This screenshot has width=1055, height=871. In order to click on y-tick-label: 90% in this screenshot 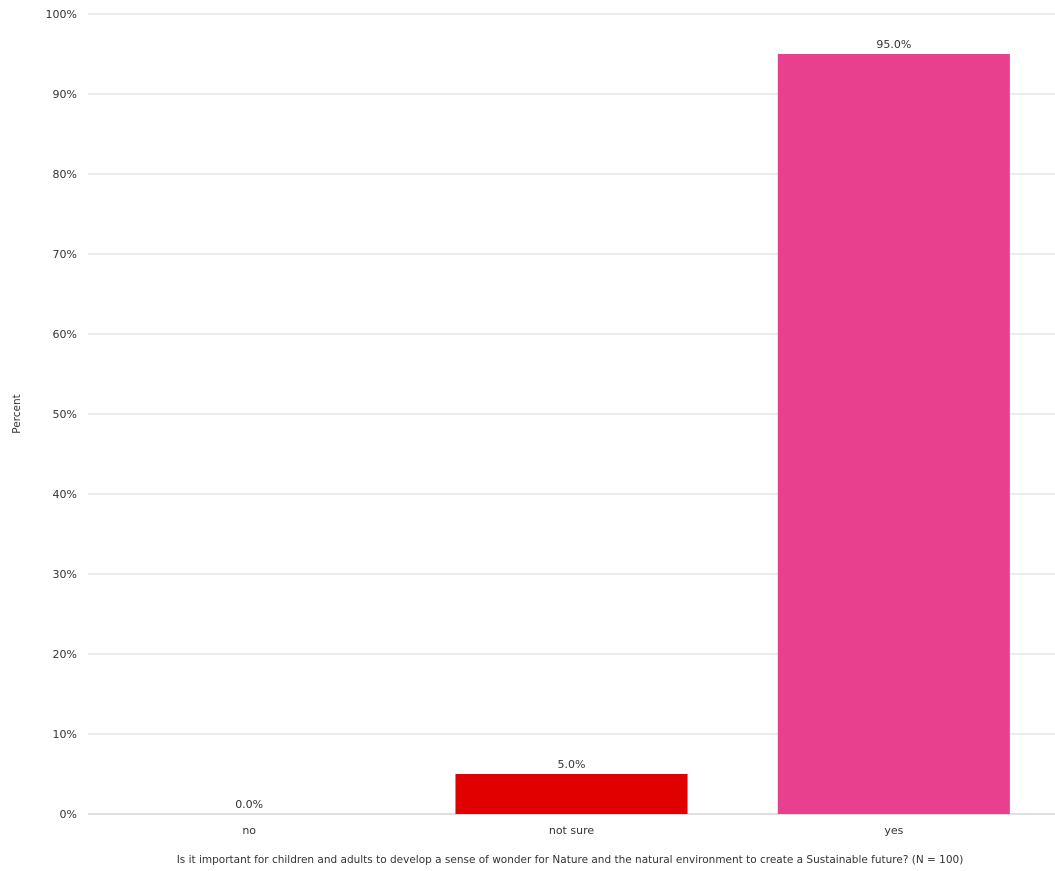, I will do `click(65, 94)`.